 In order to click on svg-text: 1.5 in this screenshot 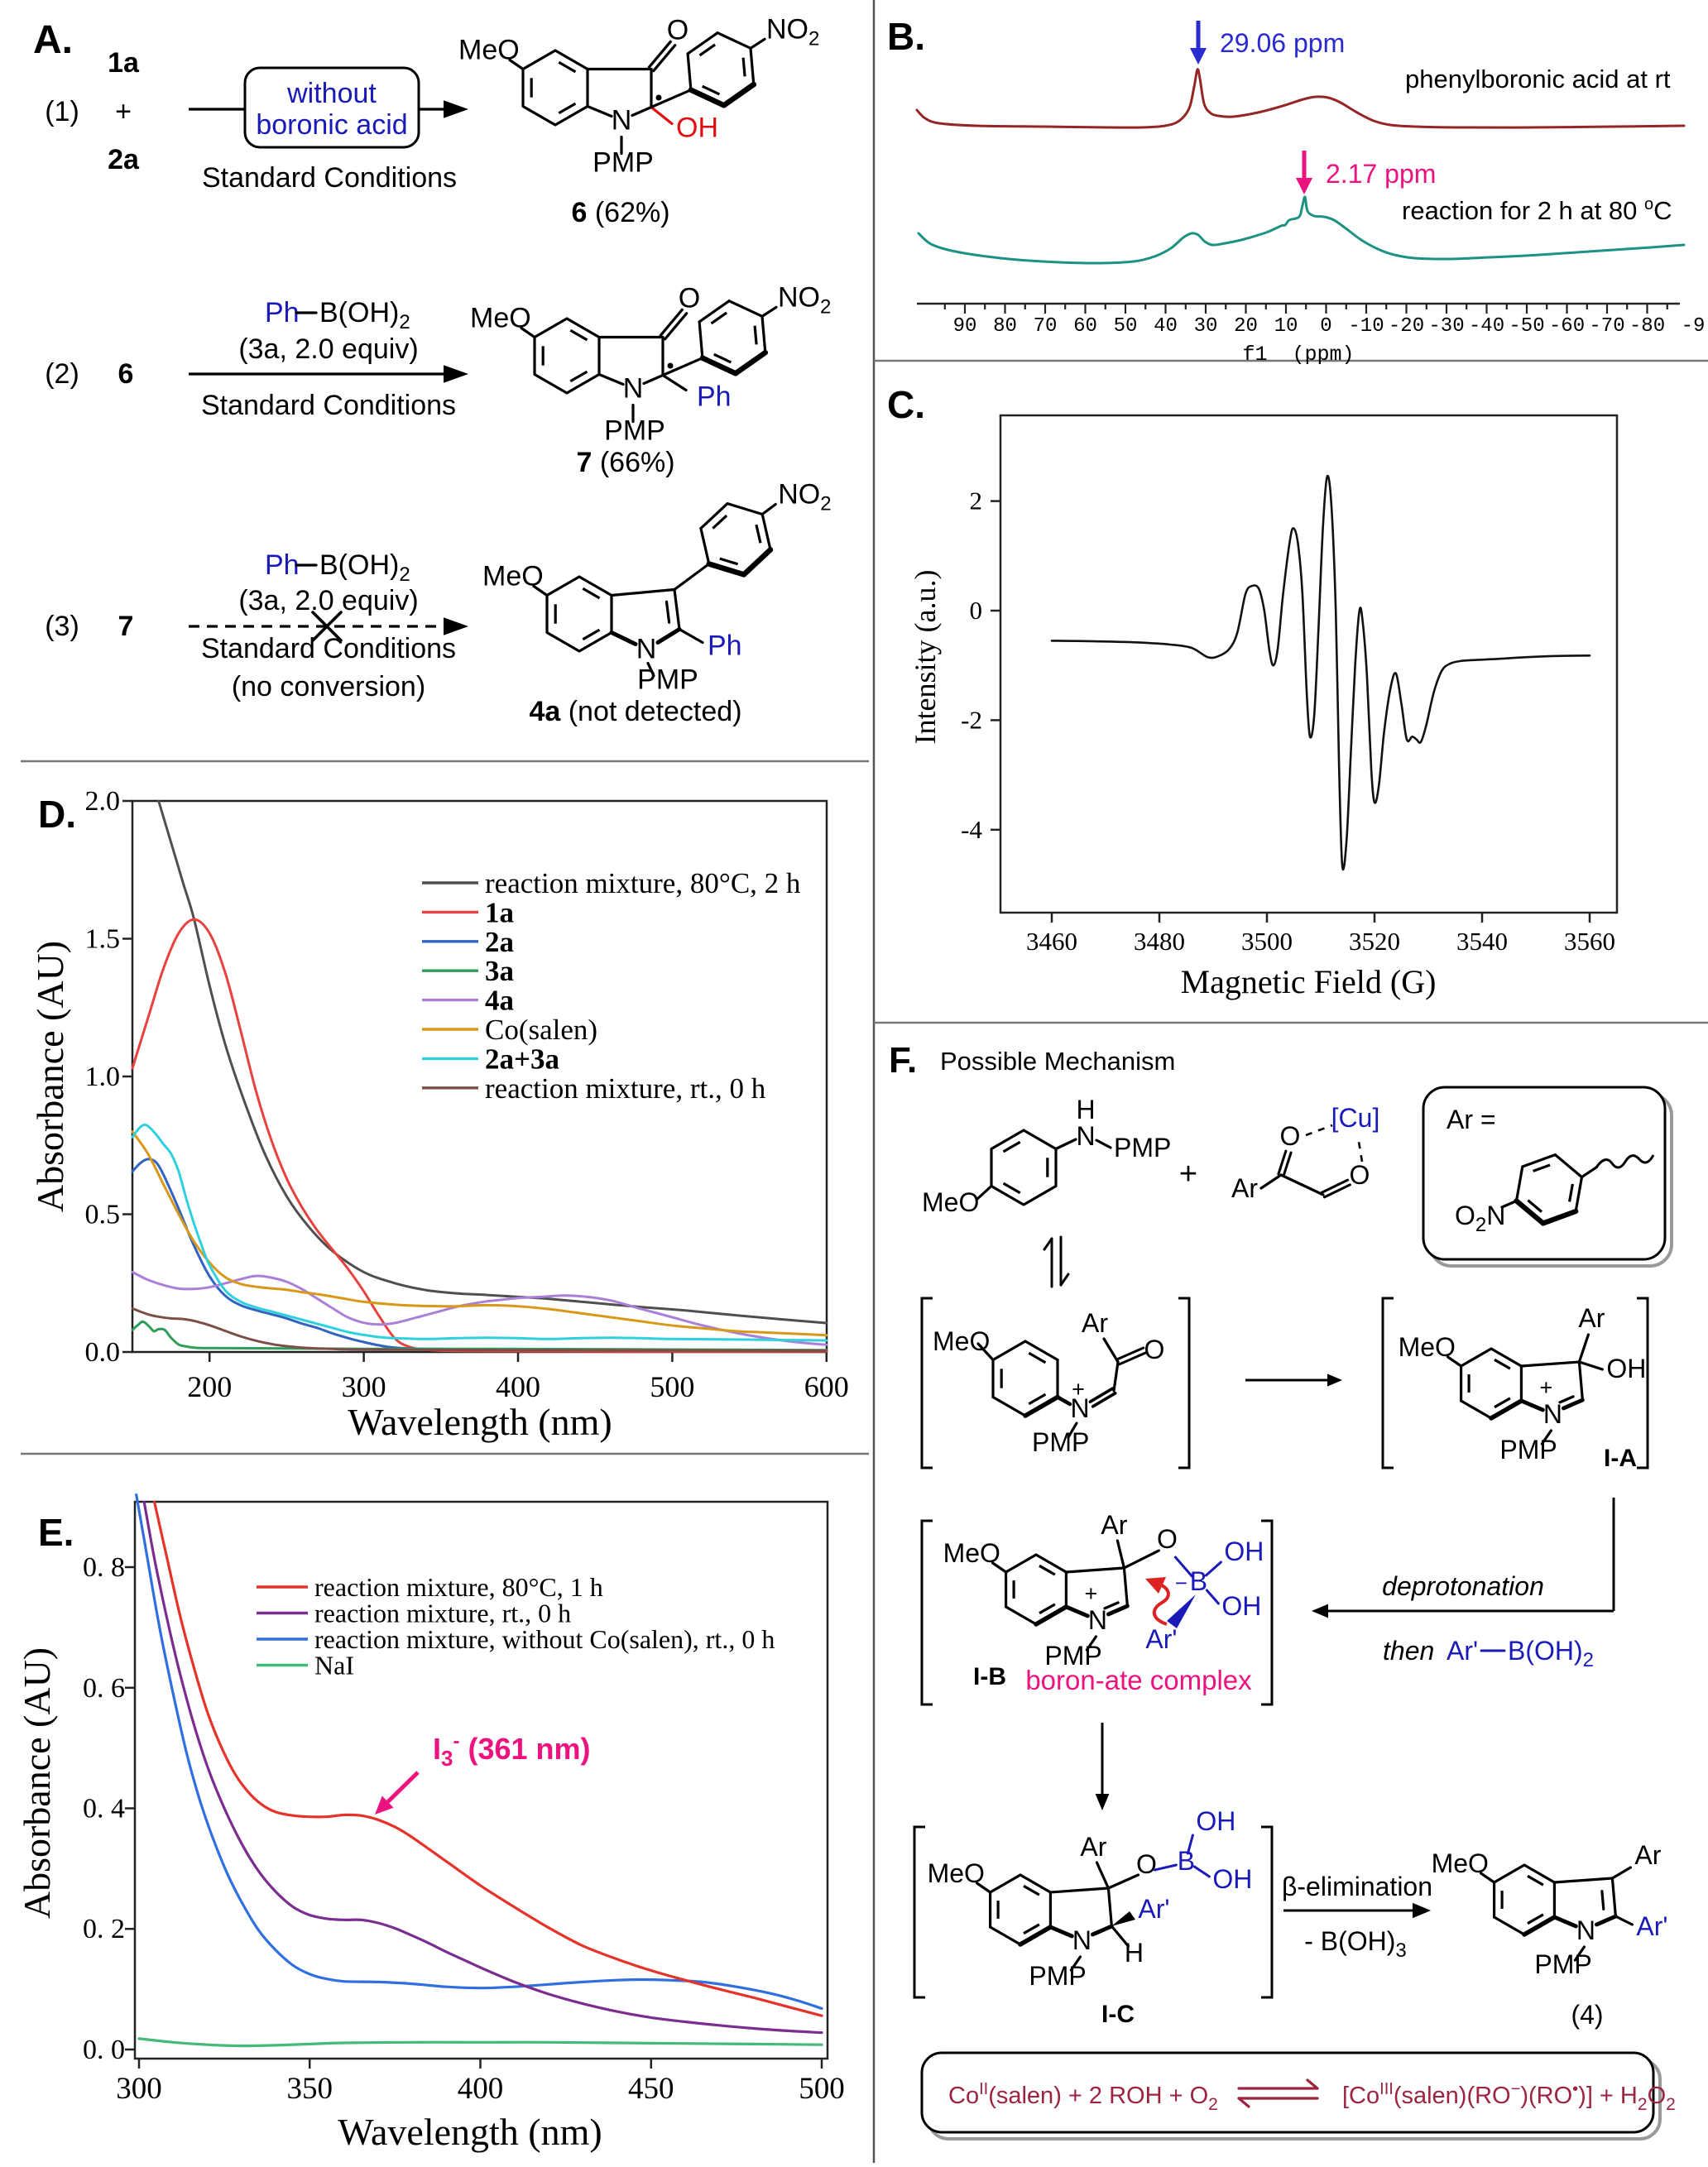, I will do `click(103, 939)`.